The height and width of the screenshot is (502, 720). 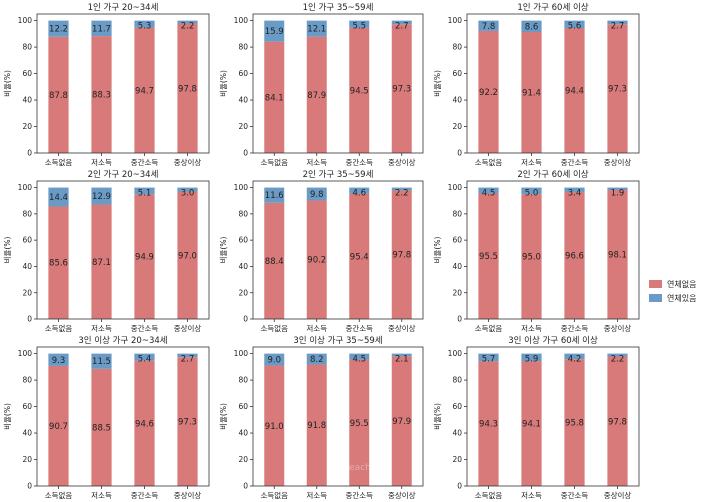 I want to click on data-label: 5.0, so click(x=532, y=194).